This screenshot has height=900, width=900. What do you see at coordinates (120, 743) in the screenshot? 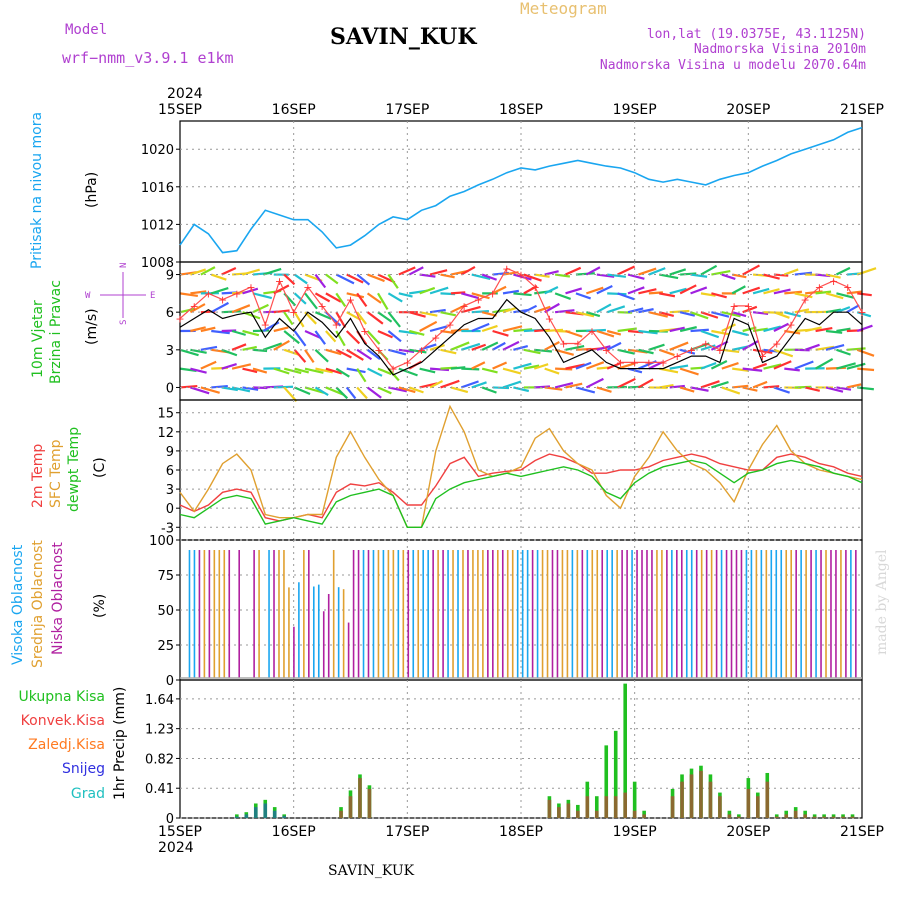
I see `precip-unit: 1hr Precip (mm)` at bounding box center [120, 743].